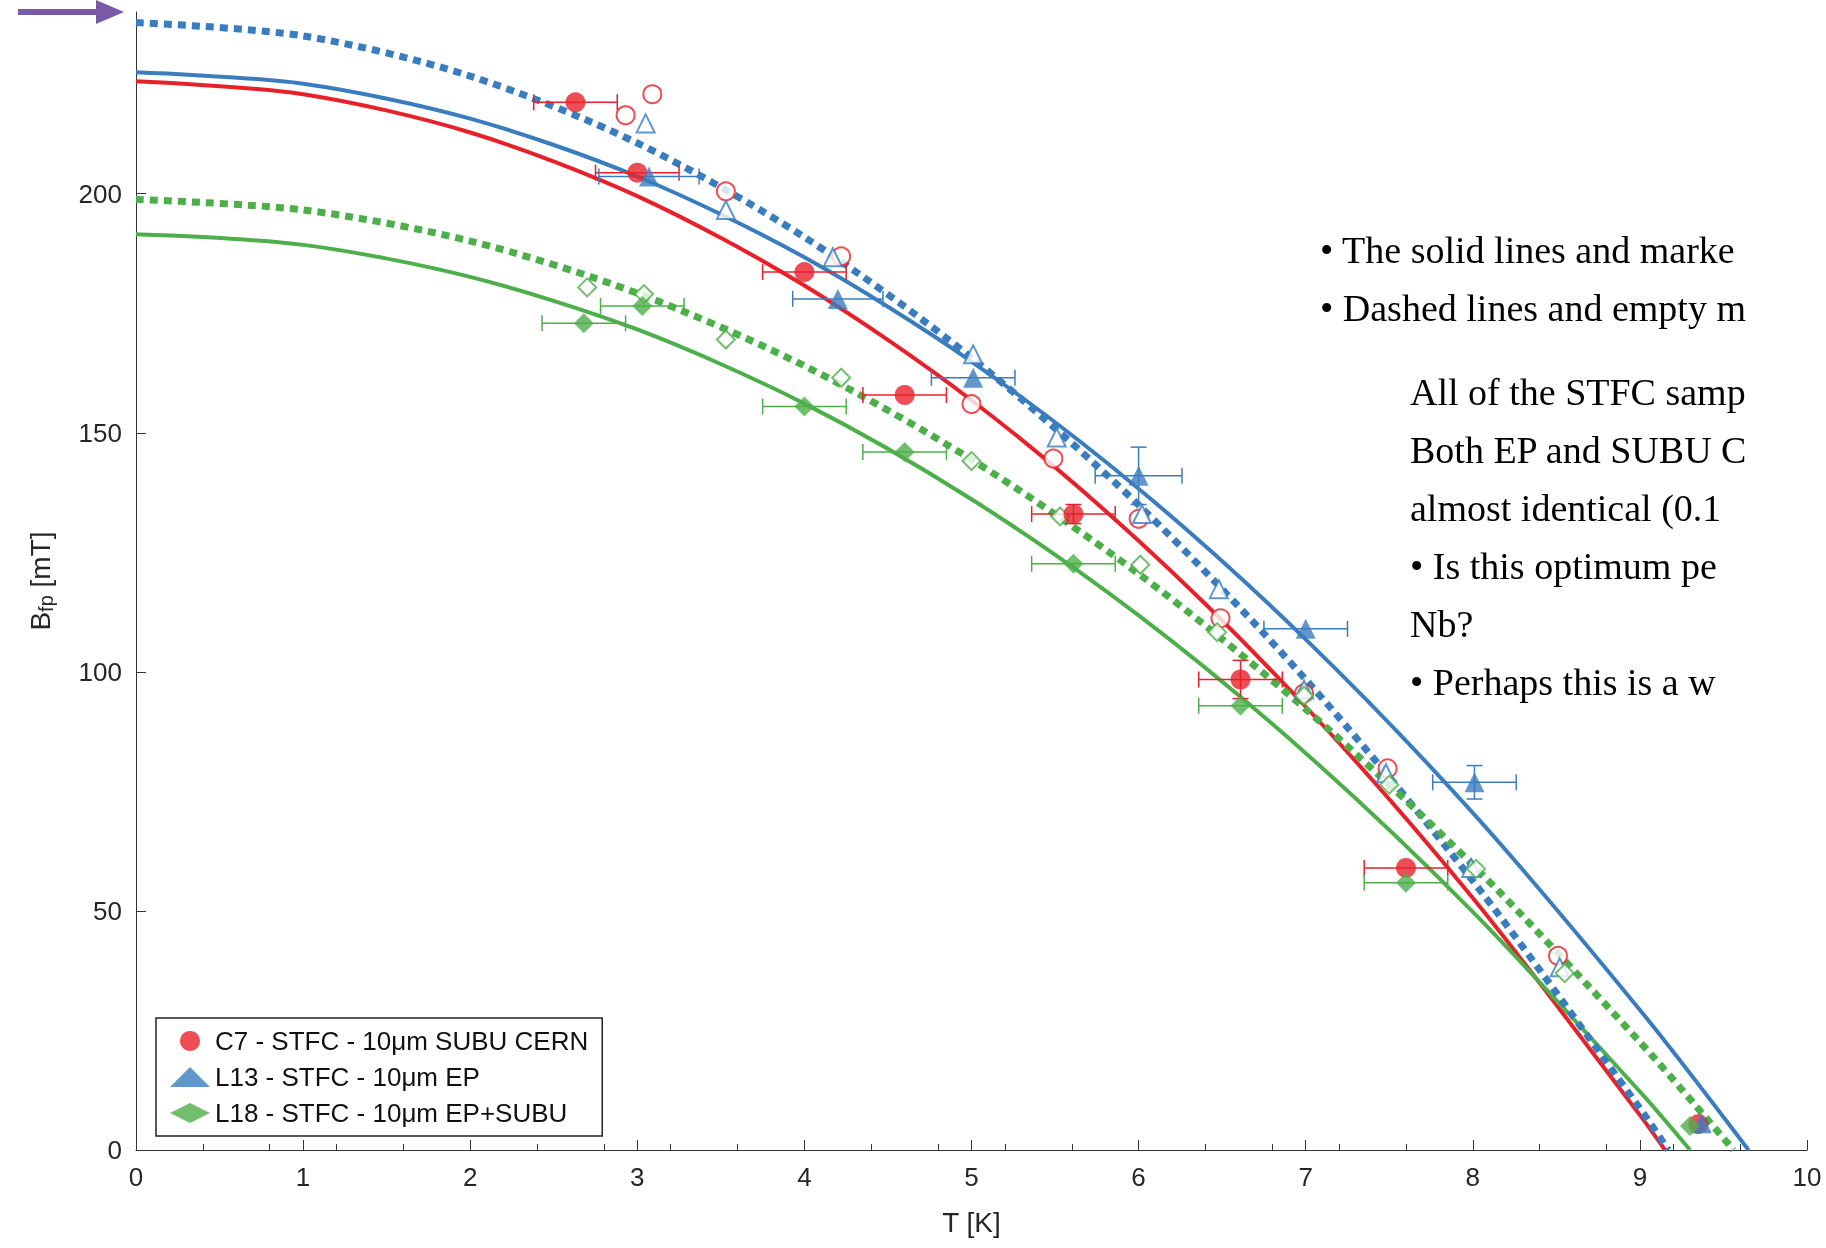 The height and width of the screenshot is (1248, 1826). Describe the element at coordinates (136, 1177) in the screenshot. I see `x-tick-label: 0` at that location.